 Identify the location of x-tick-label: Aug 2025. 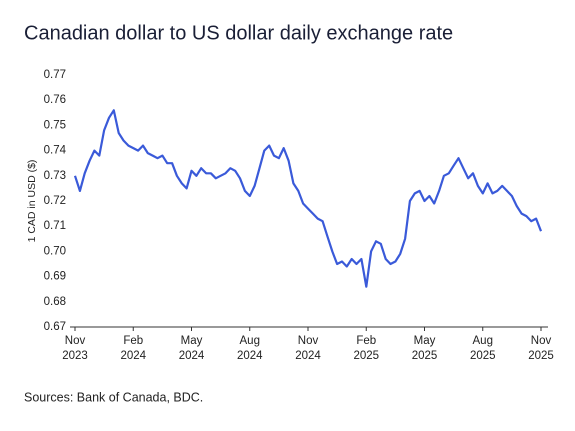
(483, 348).